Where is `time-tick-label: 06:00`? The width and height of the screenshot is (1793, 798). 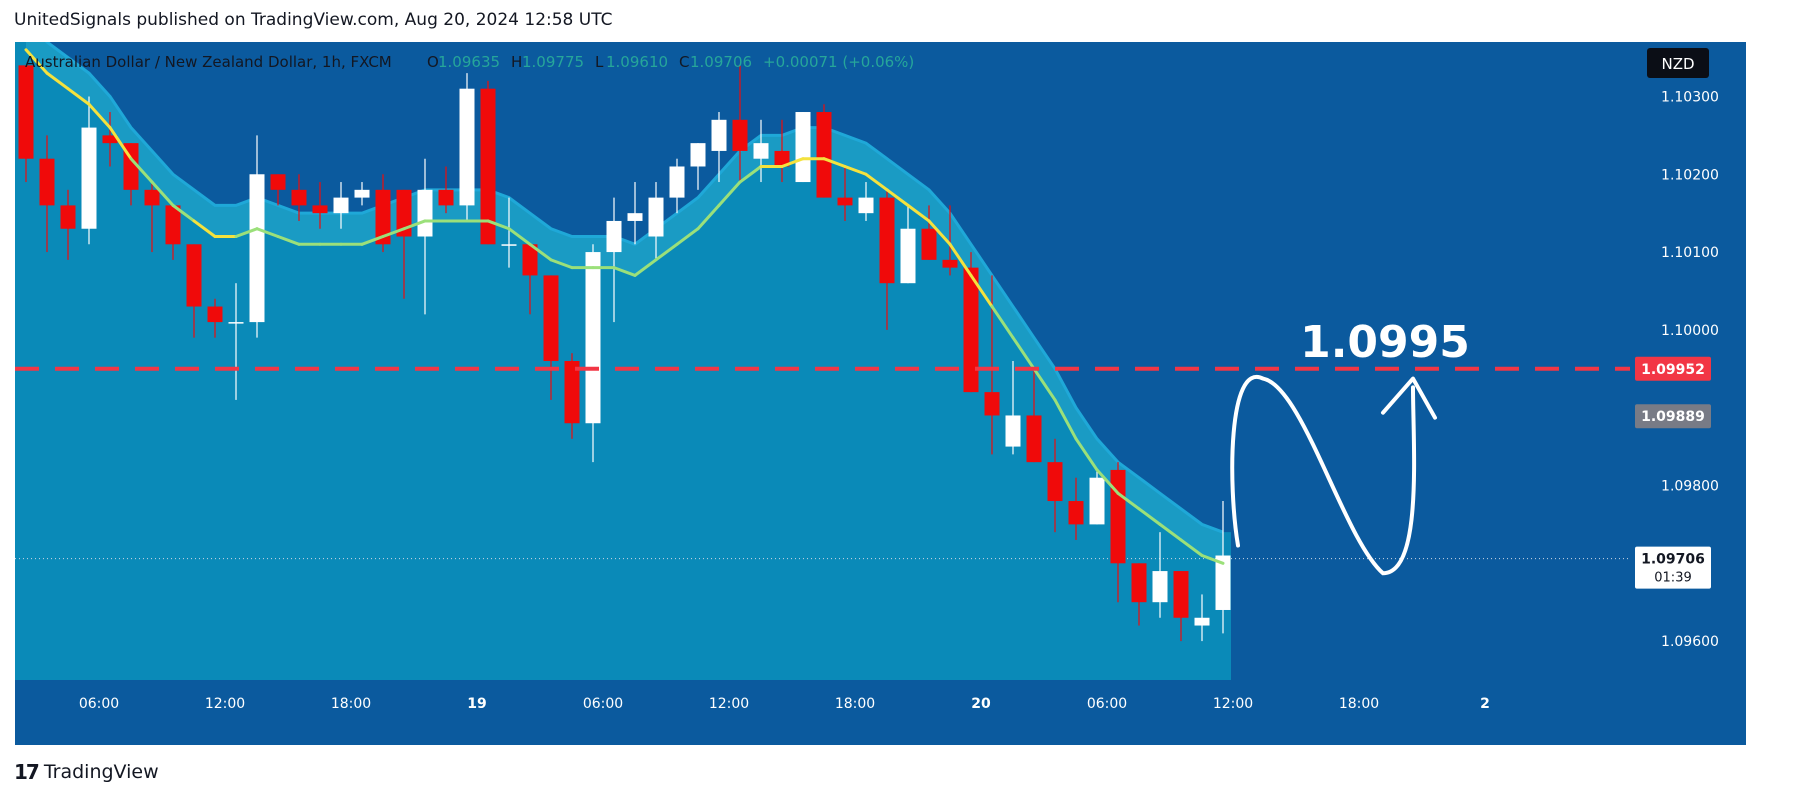
time-tick-label: 06:00 is located at coordinates (1107, 704).